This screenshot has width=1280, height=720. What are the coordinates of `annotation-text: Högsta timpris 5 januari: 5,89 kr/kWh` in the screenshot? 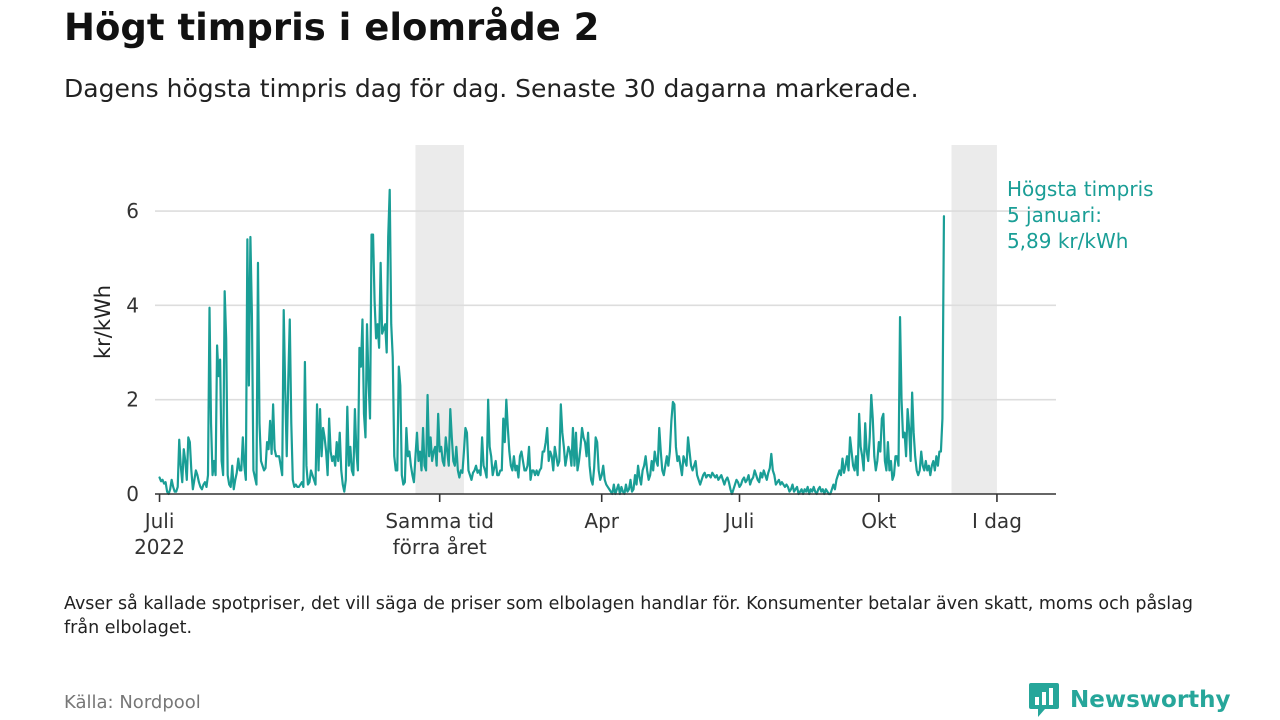 It's located at (1080, 215).